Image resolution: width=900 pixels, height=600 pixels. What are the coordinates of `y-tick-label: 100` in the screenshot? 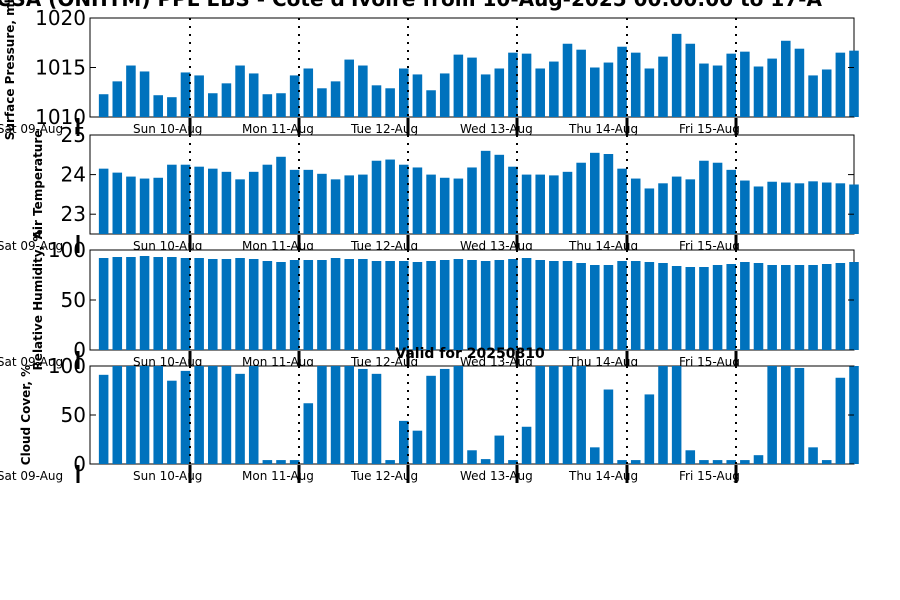 It's located at (67, 366).